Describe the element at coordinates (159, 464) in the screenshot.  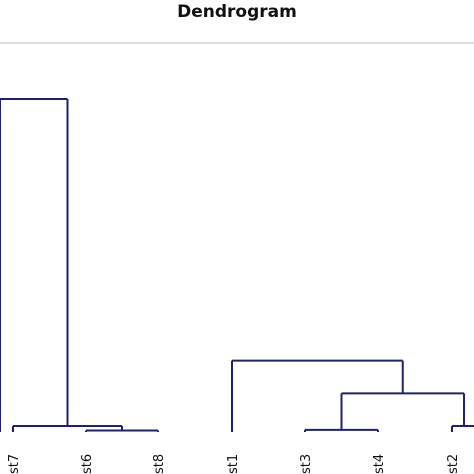
I see `leaf-label-st8: st8` at that location.